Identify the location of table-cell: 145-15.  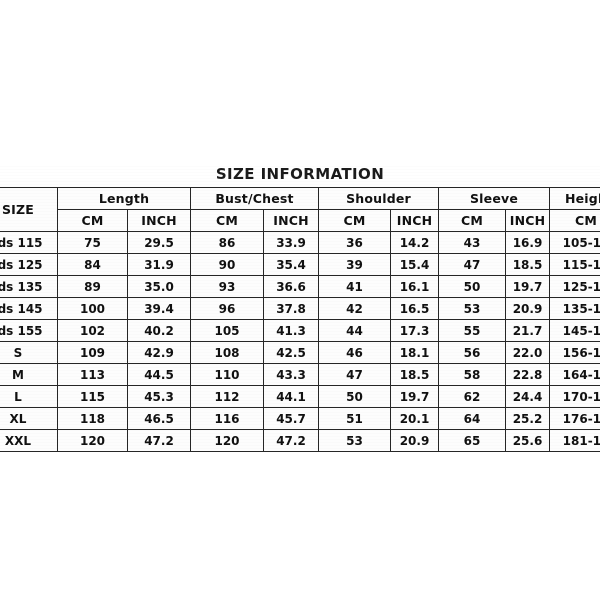
(574, 330).